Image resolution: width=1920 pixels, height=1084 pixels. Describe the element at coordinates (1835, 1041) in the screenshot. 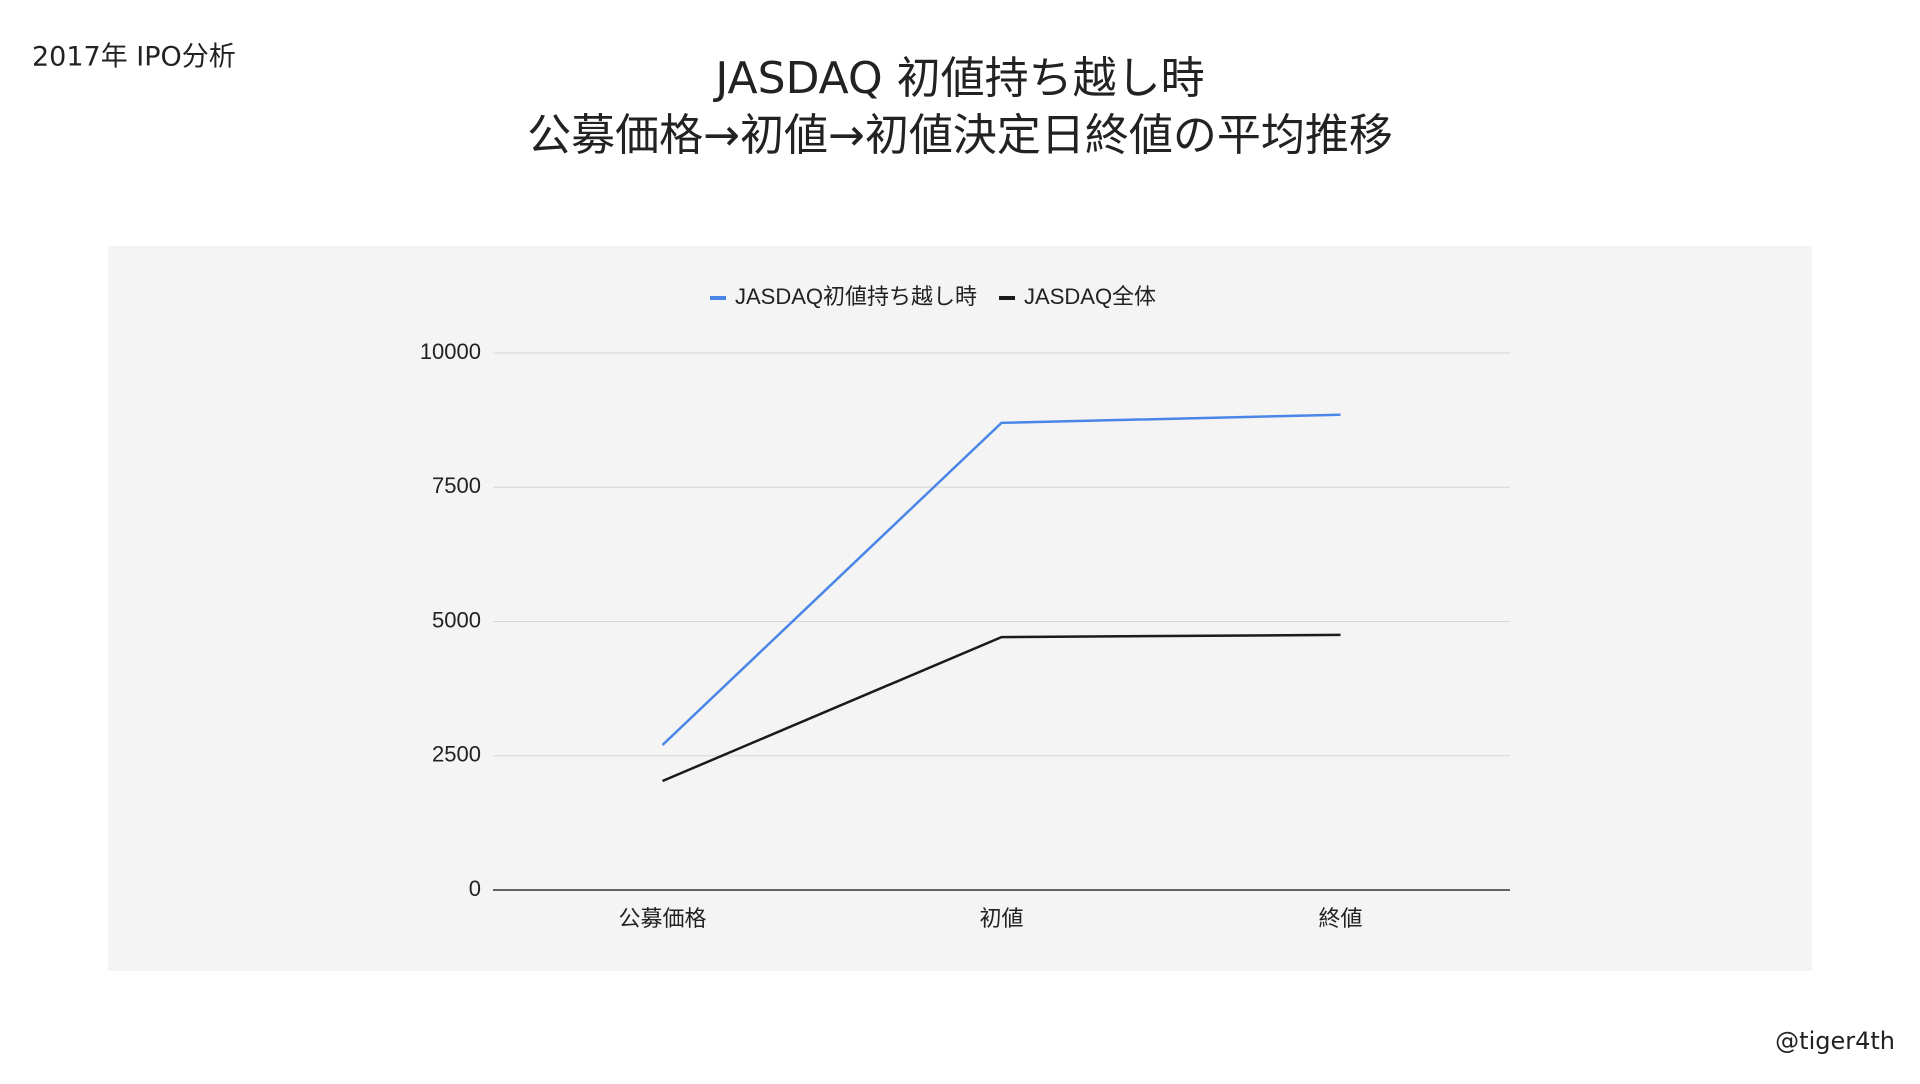

I see `footer: @tiger4th` at that location.